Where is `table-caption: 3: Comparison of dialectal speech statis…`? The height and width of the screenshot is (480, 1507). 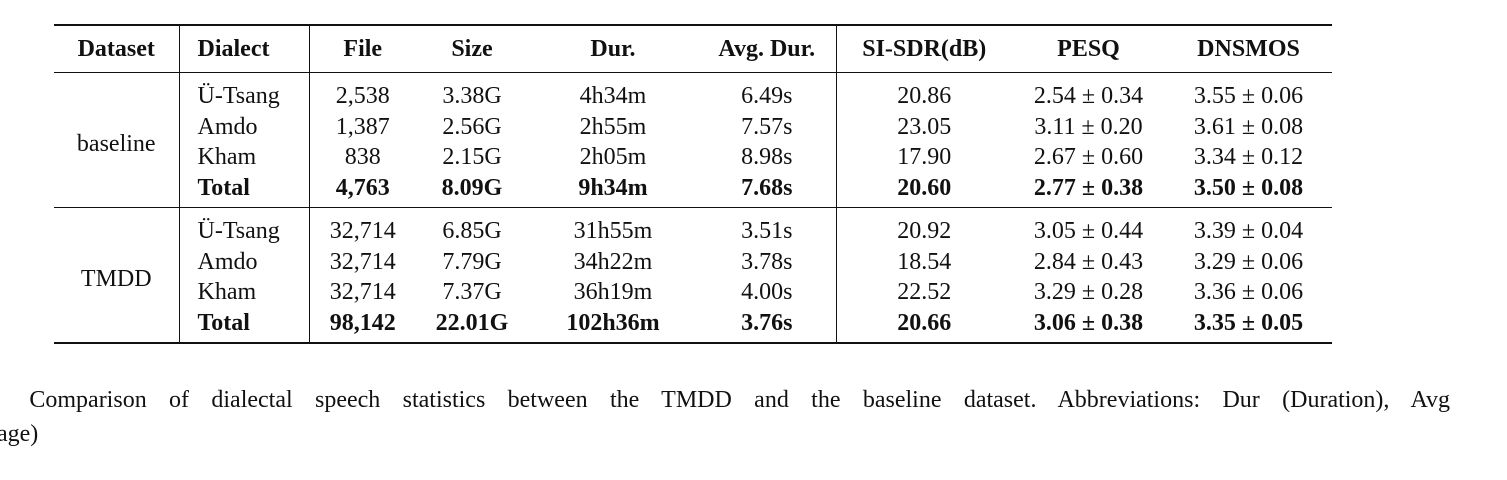 table-caption: 3: Comparison of dialectal speech statis… is located at coordinates (725, 400).